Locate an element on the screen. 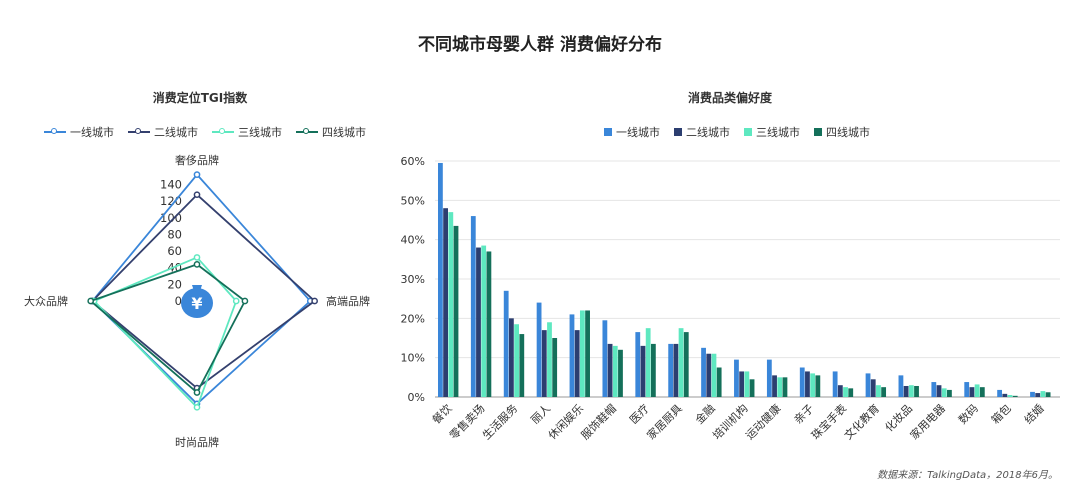  radar-axis-label: 高端品牌 is located at coordinates (348, 301).